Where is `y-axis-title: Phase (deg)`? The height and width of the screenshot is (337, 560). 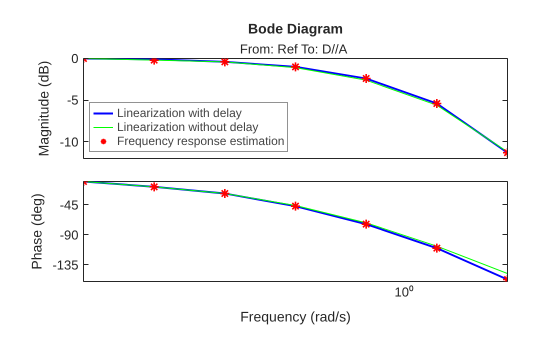 y-axis-title: Phase (deg) is located at coordinates (36, 231).